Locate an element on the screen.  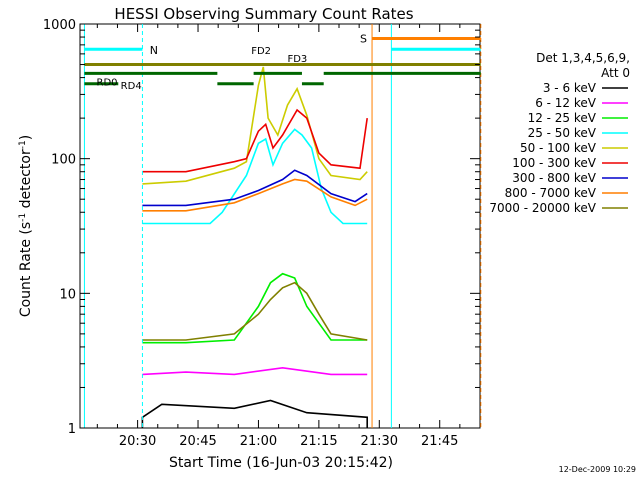
legend-label: 50 - 100 keV is located at coordinates (558, 148).